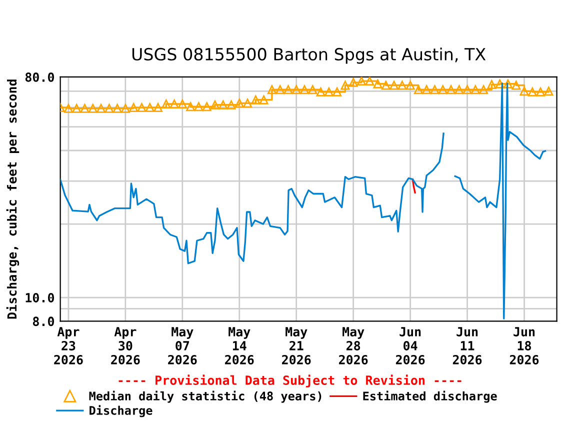 The height and width of the screenshot is (430, 580). What do you see at coordinates (353, 345) in the screenshot?
I see `x-tick-label: May 28 2026` at bounding box center [353, 345].